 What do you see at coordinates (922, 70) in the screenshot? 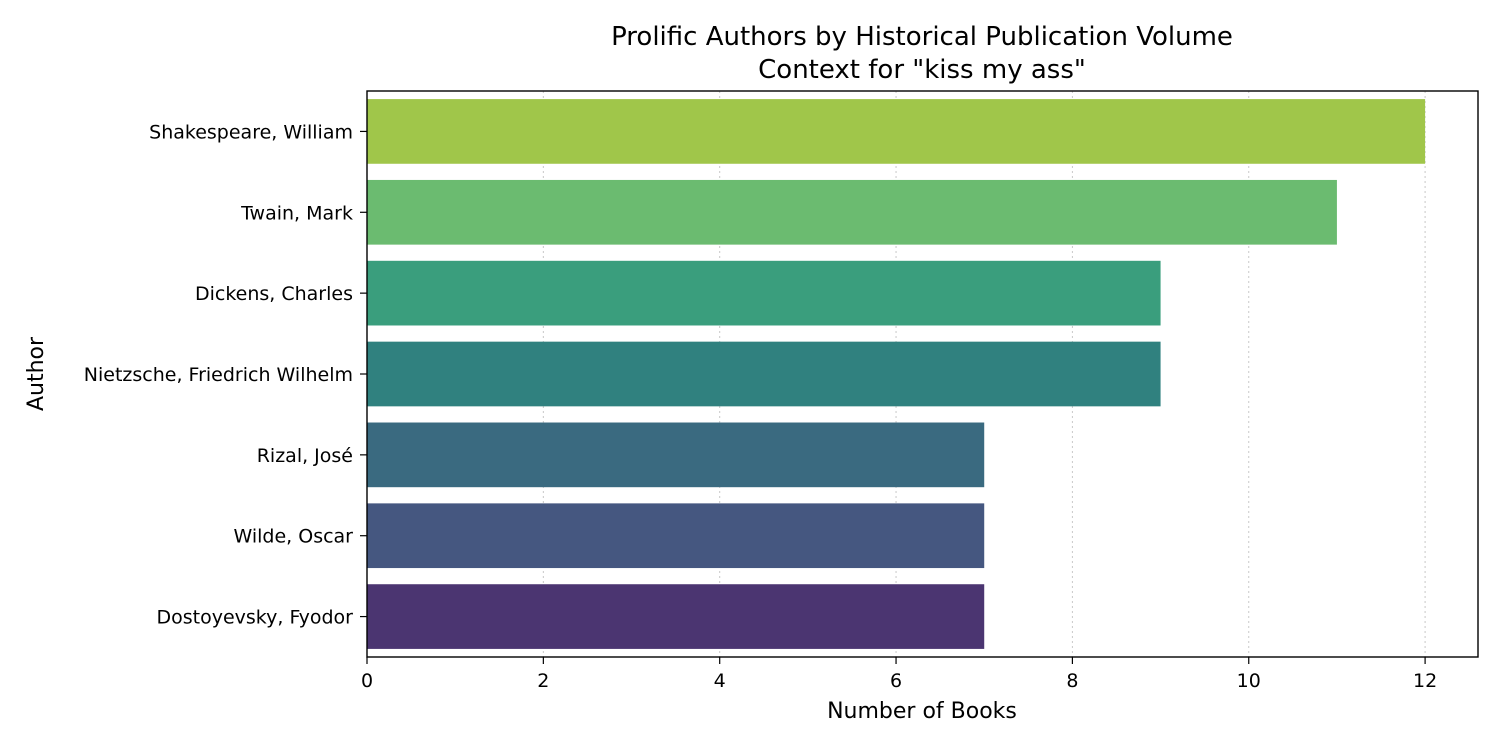
I see `chart-subtitle: Context for "kiss my ass"` at bounding box center [922, 70].